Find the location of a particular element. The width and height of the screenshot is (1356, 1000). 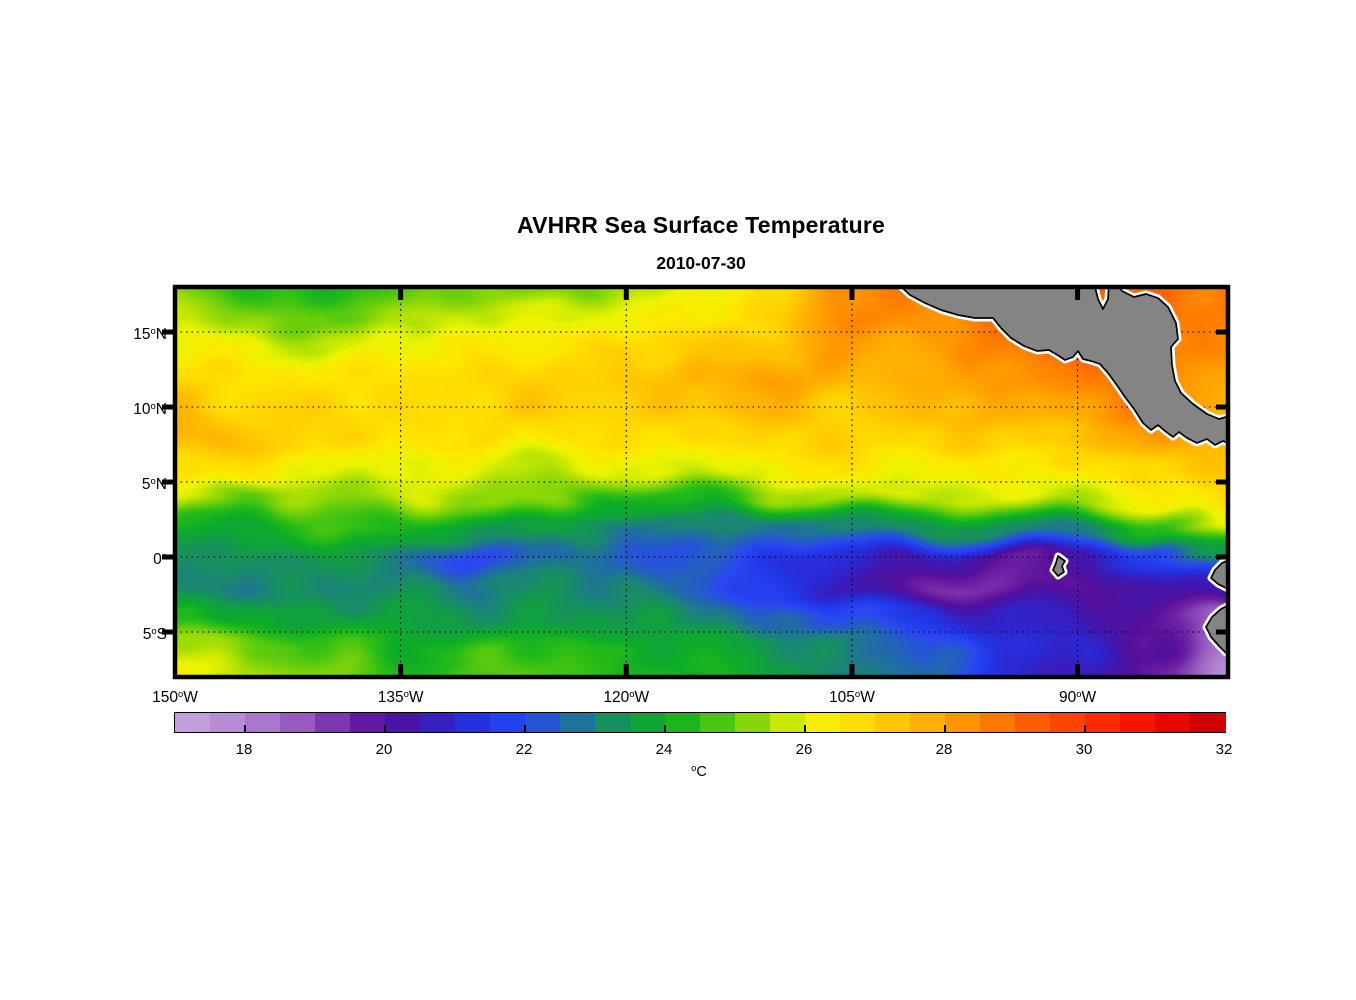

colorbar-tick-label: 20 is located at coordinates (384, 749).